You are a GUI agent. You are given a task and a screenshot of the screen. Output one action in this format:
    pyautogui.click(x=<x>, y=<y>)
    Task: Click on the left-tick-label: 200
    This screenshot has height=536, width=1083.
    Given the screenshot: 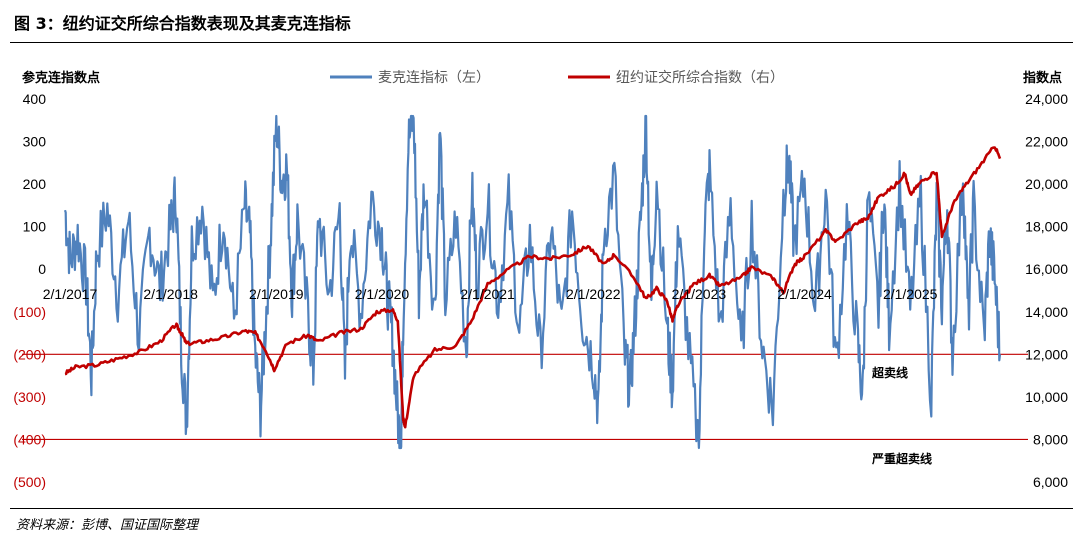 What is the action you would take?
    pyautogui.click(x=35, y=184)
    